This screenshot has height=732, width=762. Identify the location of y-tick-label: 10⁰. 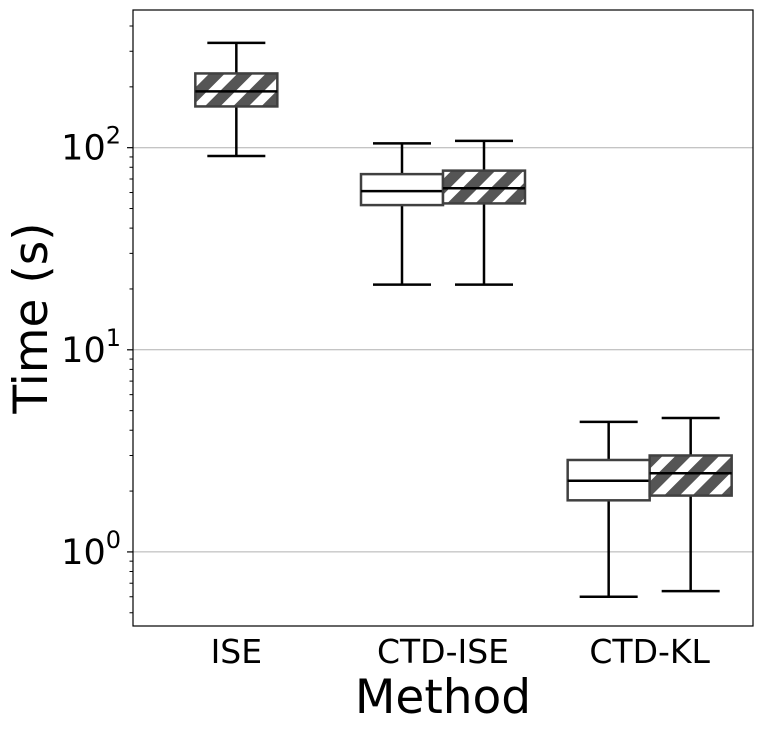
(91, 549).